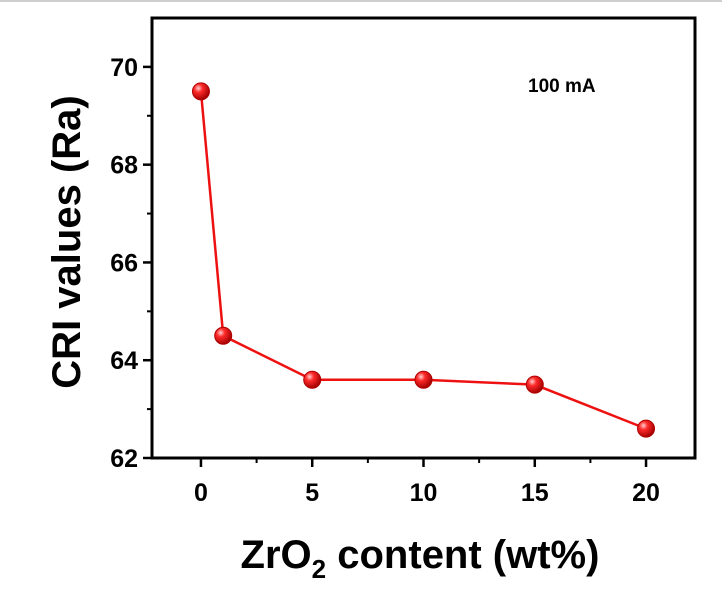 The image size is (722, 606). Describe the element at coordinates (562, 86) in the screenshot. I see `current-annotation: 100 mA` at that location.